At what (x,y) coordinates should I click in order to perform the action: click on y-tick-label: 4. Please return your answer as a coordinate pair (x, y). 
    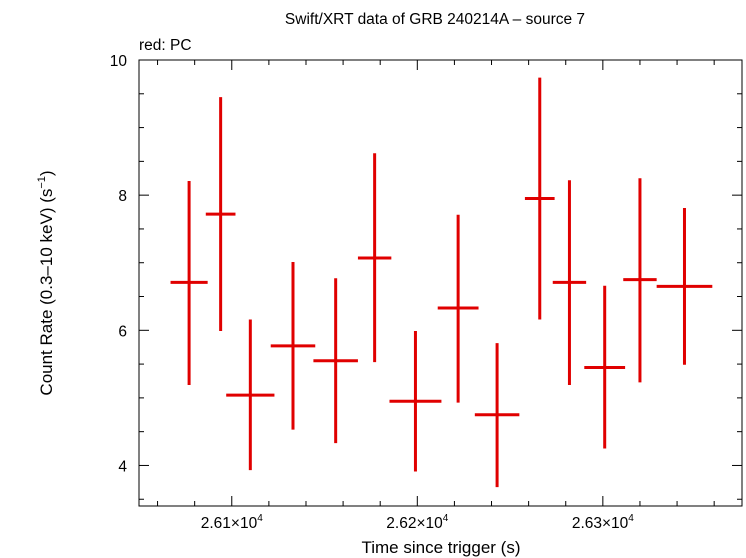
    Looking at the image, I should click on (122, 466).